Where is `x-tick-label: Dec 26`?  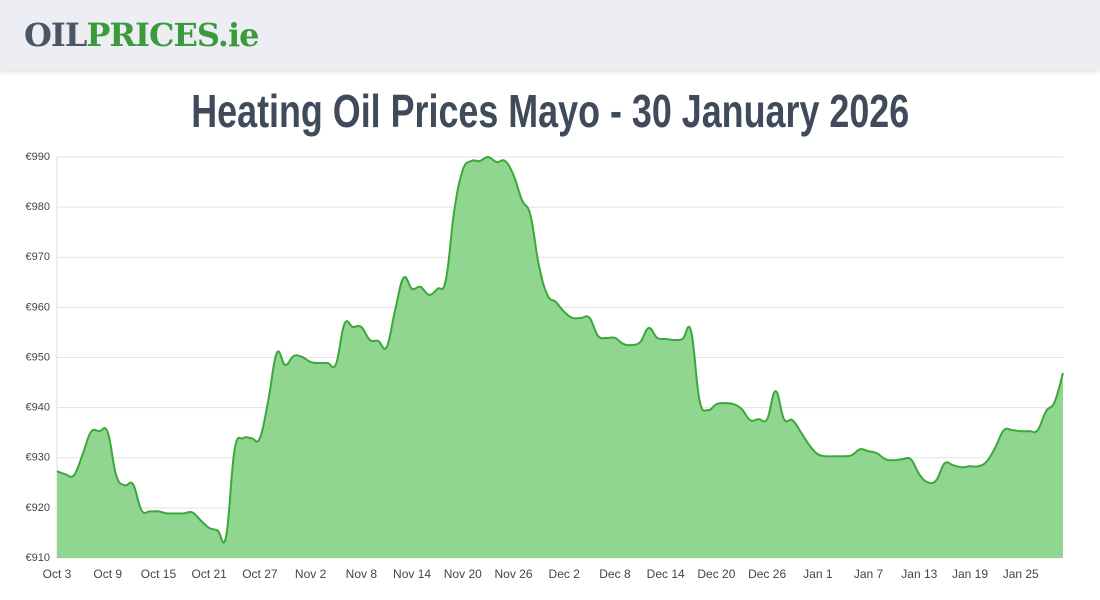
x-tick-label: Dec 26 is located at coordinates (767, 574).